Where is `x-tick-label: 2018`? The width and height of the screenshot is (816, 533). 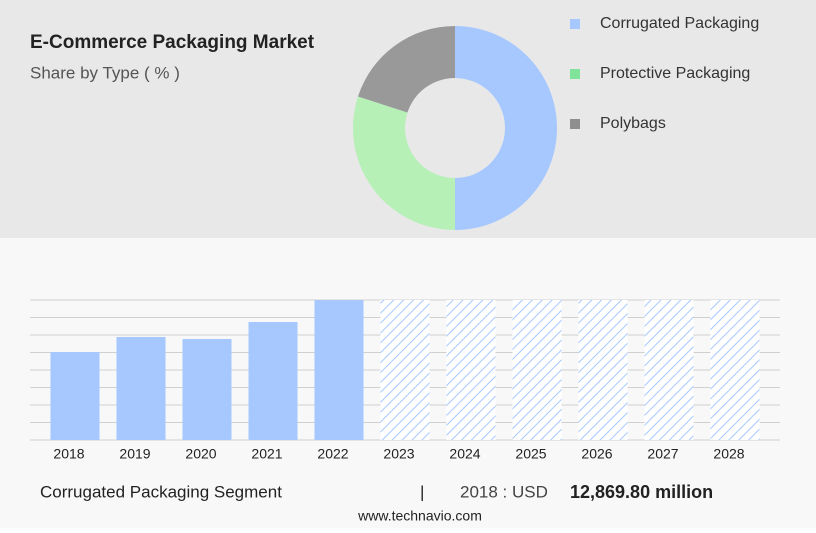 x-tick-label: 2018 is located at coordinates (68, 454).